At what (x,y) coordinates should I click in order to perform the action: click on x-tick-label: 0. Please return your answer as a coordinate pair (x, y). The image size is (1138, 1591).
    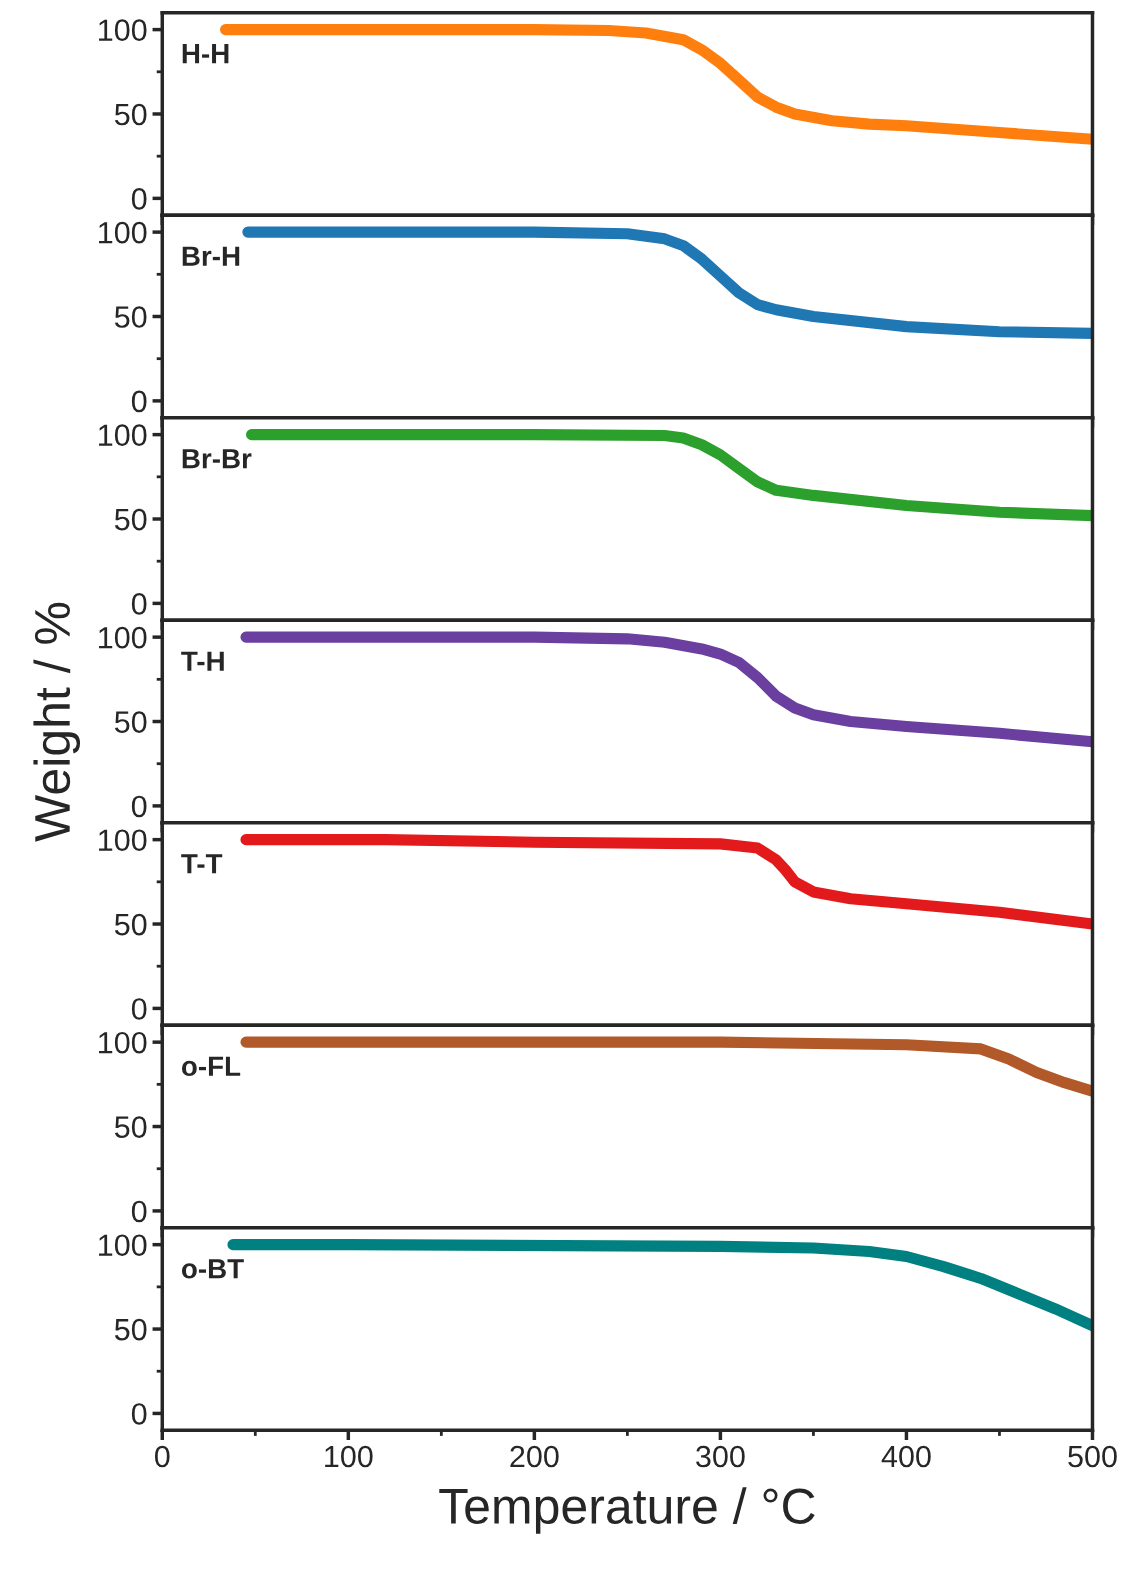
    Looking at the image, I should click on (162, 1456).